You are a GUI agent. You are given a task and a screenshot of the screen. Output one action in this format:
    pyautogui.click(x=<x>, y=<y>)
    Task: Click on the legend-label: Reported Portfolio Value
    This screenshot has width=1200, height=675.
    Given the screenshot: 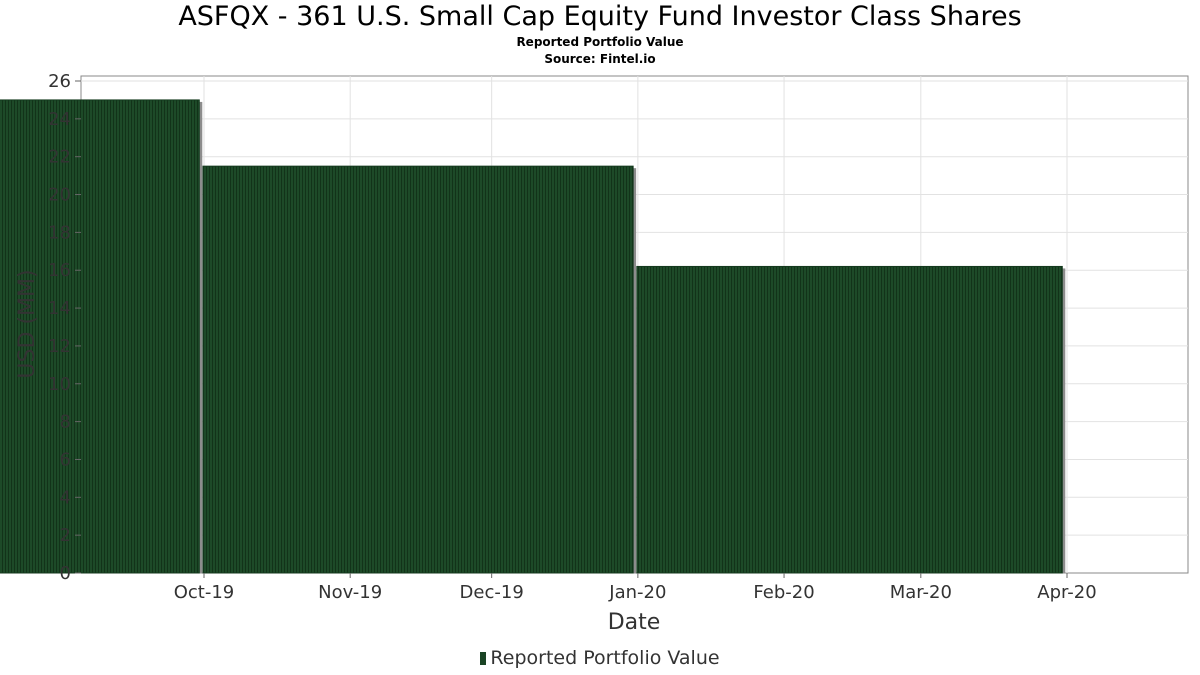 What is the action you would take?
    pyautogui.click(x=605, y=658)
    